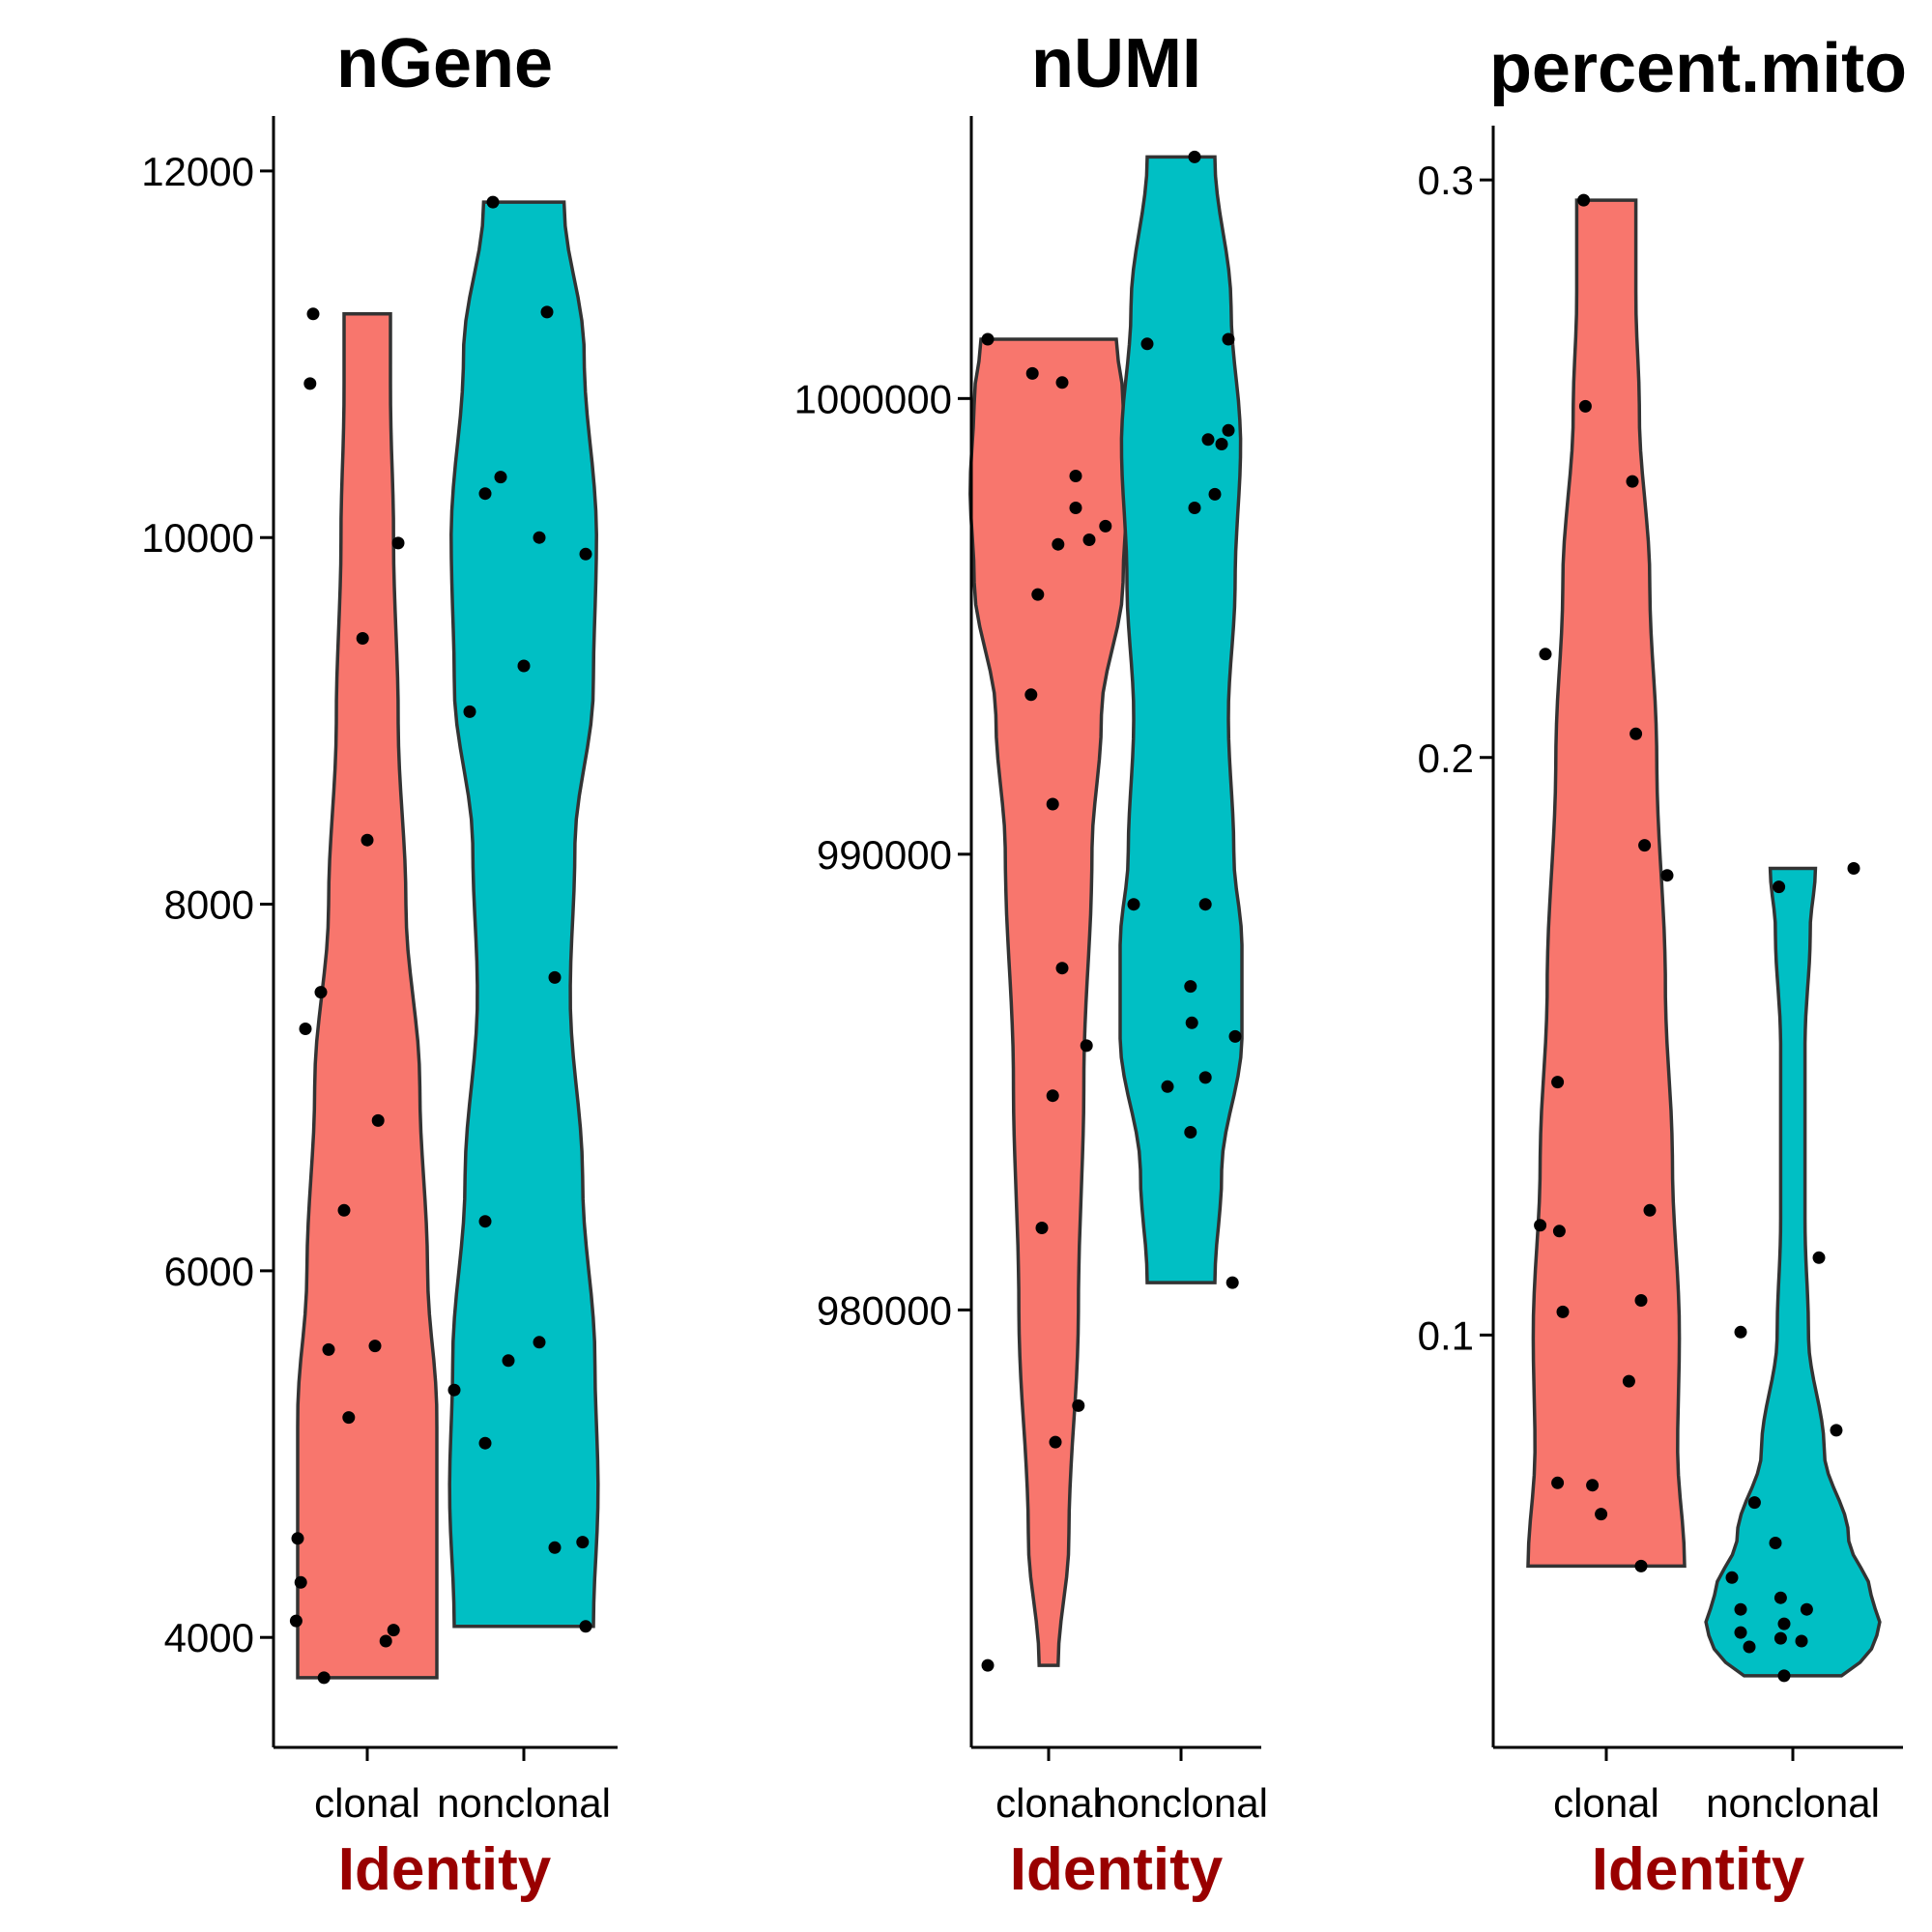 The width and height of the screenshot is (1932, 1932). I want to click on panel-title: nUMI, so click(1116, 63).